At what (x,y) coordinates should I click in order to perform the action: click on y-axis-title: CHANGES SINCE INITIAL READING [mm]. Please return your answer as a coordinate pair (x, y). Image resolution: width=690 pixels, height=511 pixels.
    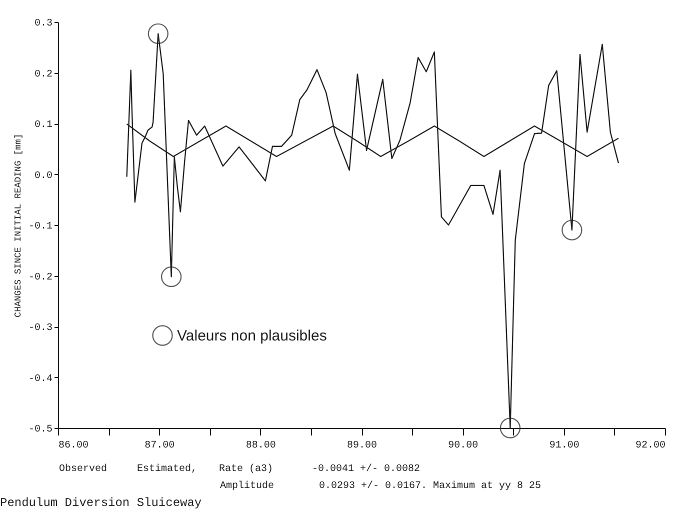
    Looking at the image, I should click on (18, 226).